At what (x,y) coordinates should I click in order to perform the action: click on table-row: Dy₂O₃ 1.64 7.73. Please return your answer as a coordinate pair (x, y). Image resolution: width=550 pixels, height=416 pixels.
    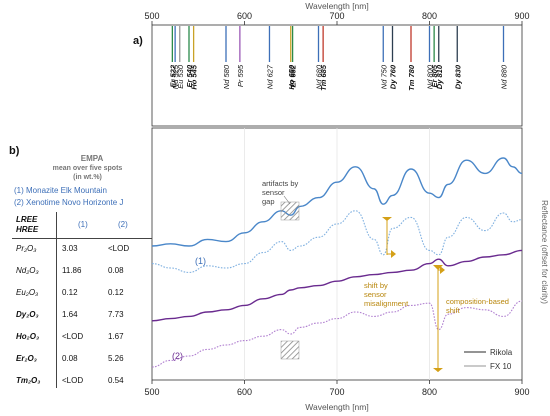
    Looking at the image, I should click on (82, 315).